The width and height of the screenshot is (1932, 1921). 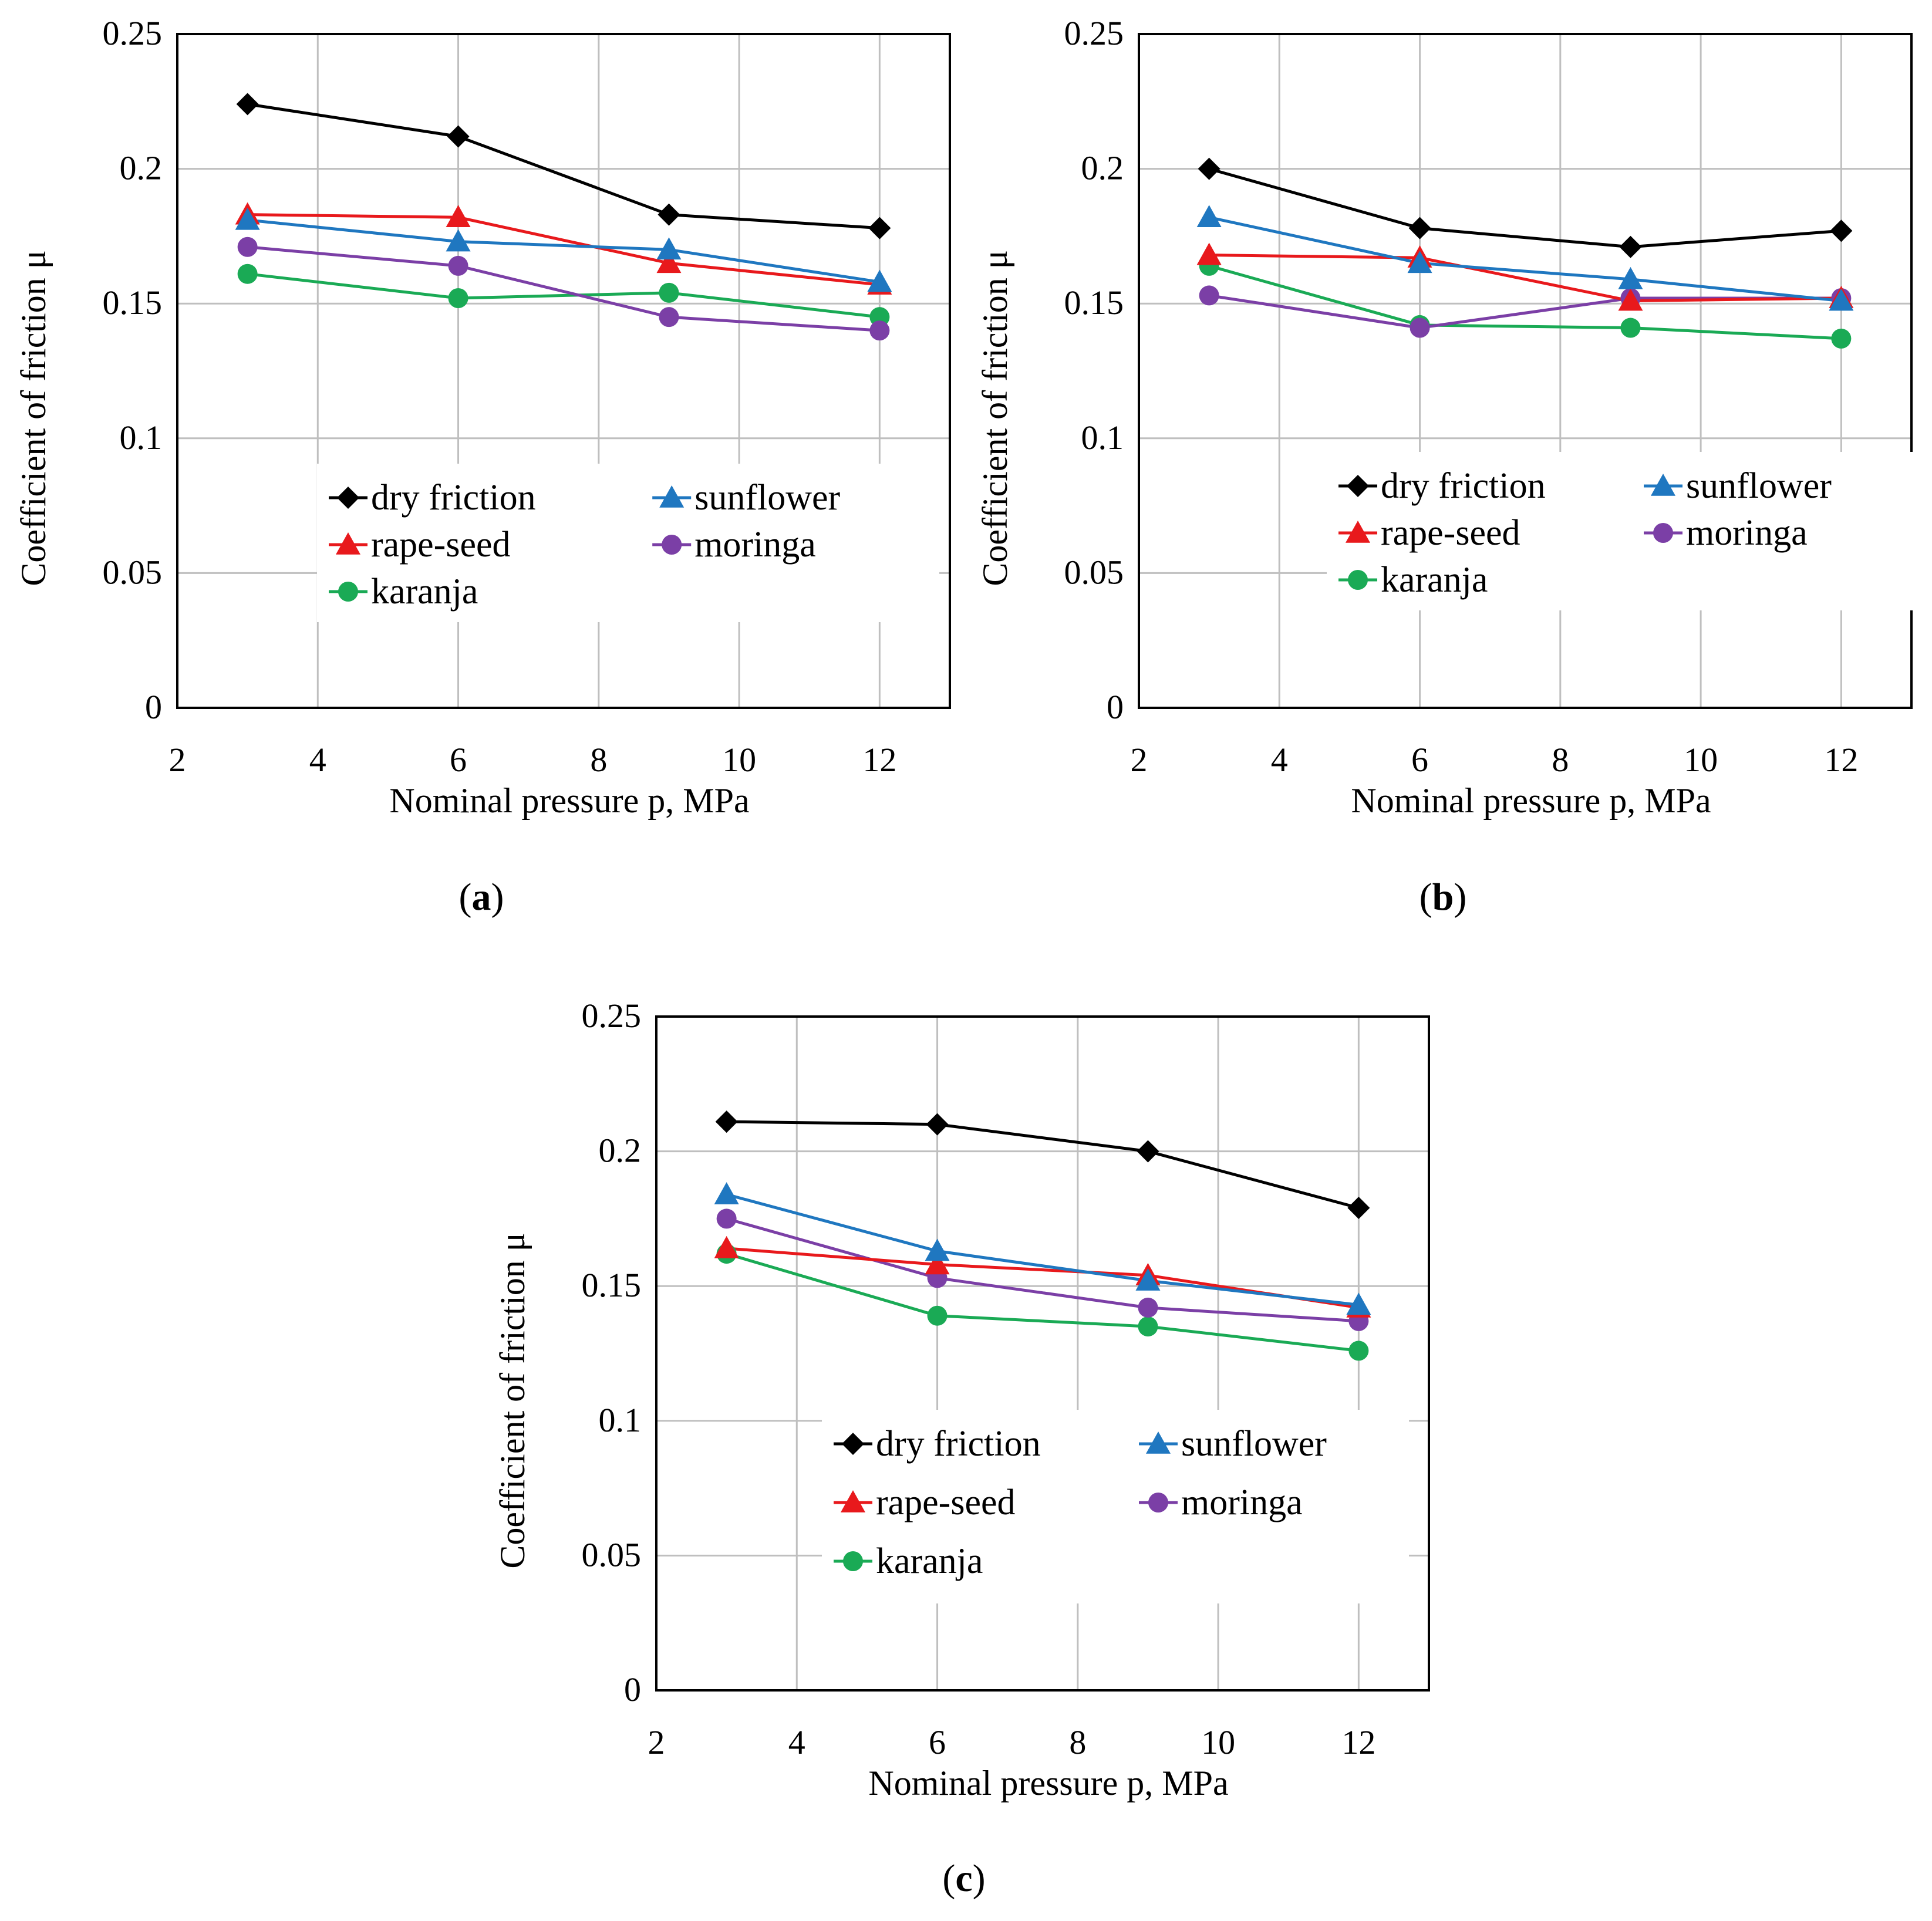 What do you see at coordinates (1158, 1443) in the screenshot?
I see `legend-marker-sunflower` at bounding box center [1158, 1443].